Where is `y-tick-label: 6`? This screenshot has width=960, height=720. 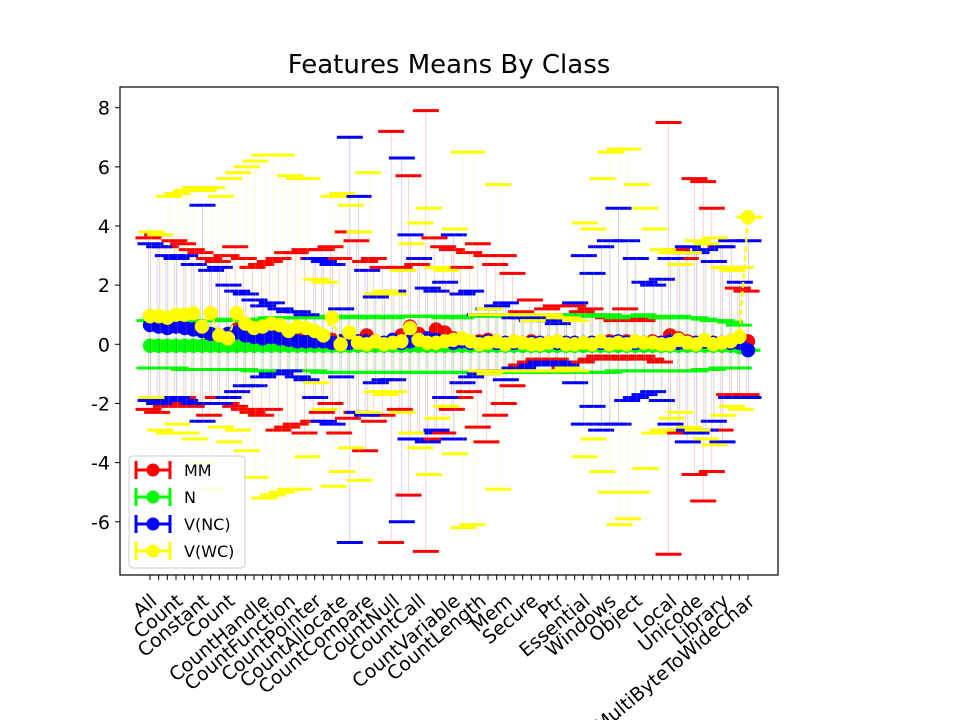
y-tick-label: 6 is located at coordinates (104, 168).